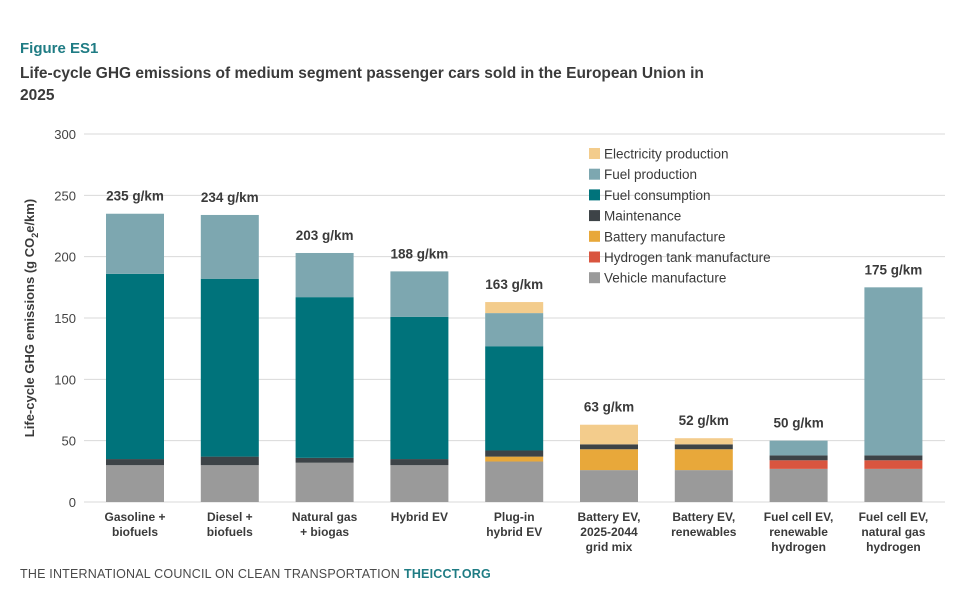  Describe the element at coordinates (134, 517) in the screenshot. I see `x-tick-label: Gasoline +` at that location.